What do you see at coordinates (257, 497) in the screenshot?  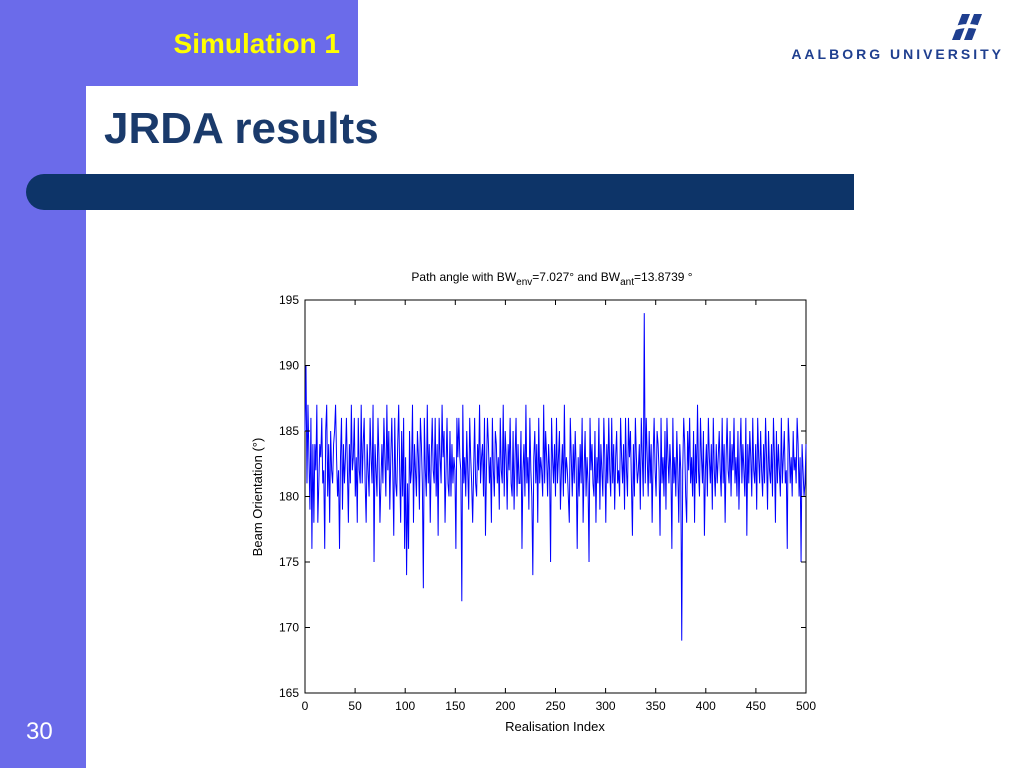 I see `y-axis-label: Beam Orientation (°)` at bounding box center [257, 497].